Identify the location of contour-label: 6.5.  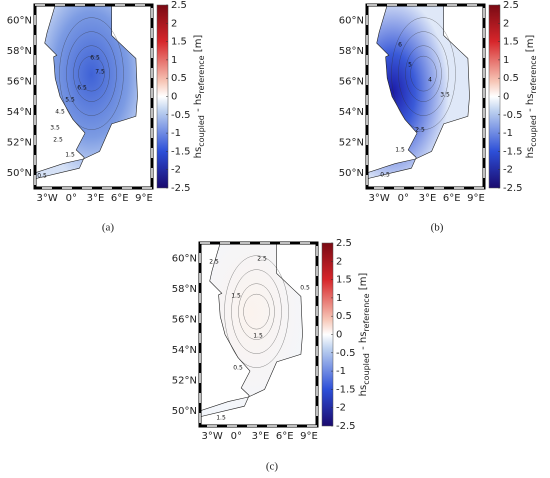
(82, 88).